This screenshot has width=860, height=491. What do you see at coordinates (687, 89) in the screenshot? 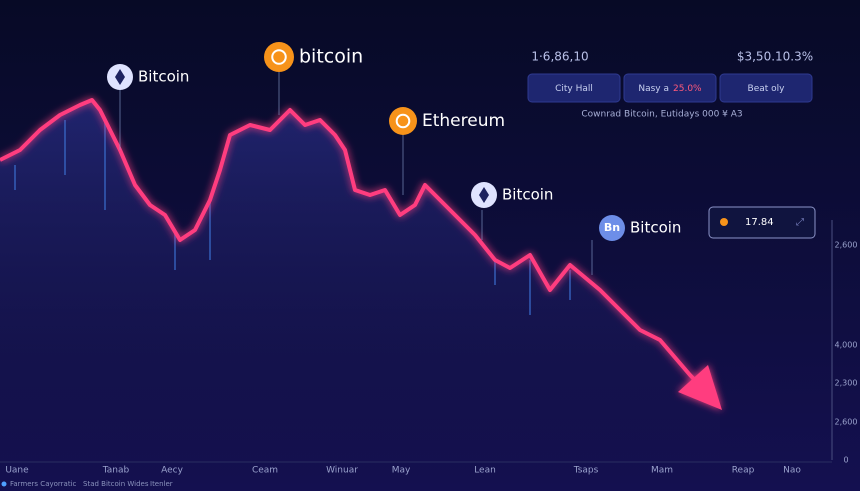
I see `button-highlight: 25.0%` at bounding box center [687, 89].